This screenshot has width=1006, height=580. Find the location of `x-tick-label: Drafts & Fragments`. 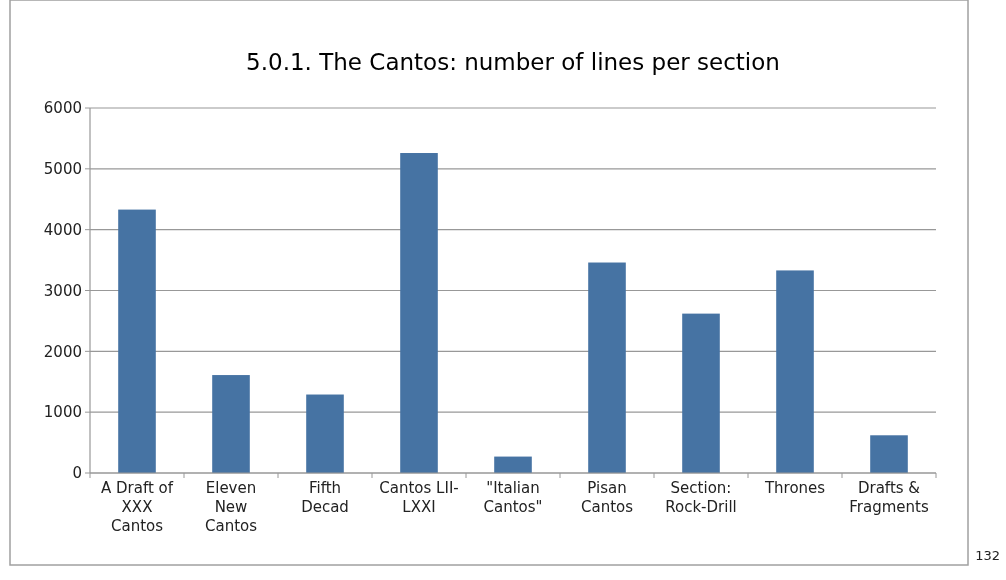

x-tick-label: Drafts & Fragments is located at coordinates (889, 497).